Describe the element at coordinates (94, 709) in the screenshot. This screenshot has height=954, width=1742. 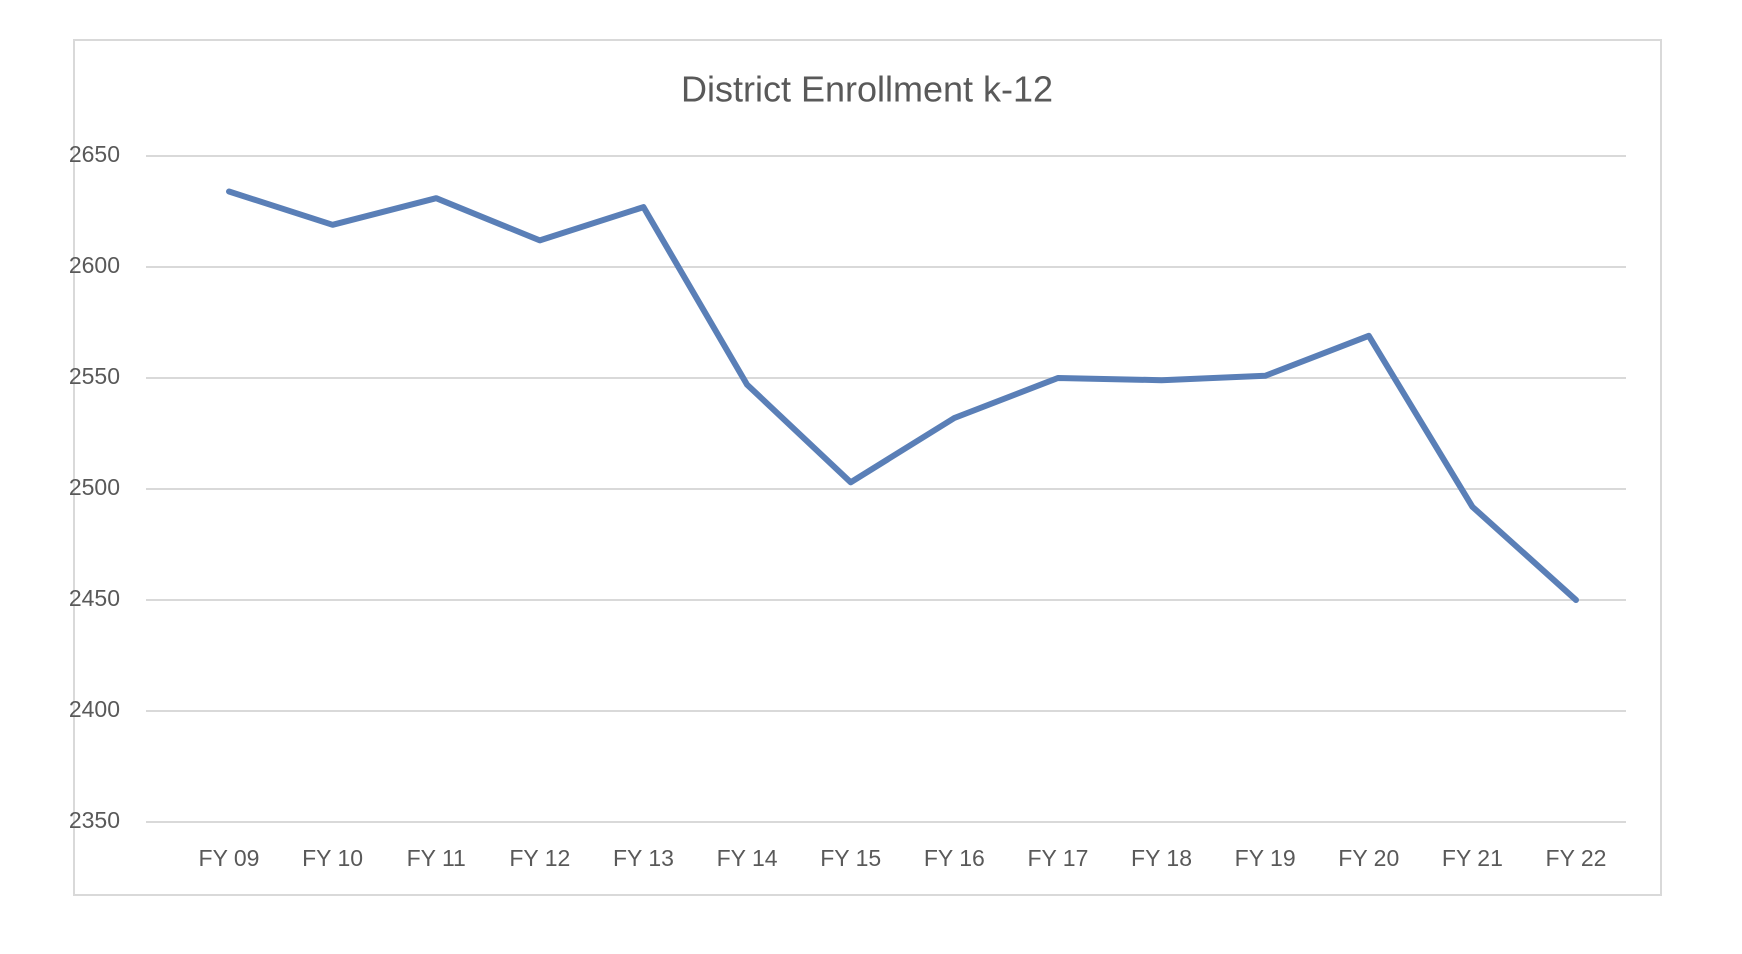
I see `y-tick-label: 2400` at that location.